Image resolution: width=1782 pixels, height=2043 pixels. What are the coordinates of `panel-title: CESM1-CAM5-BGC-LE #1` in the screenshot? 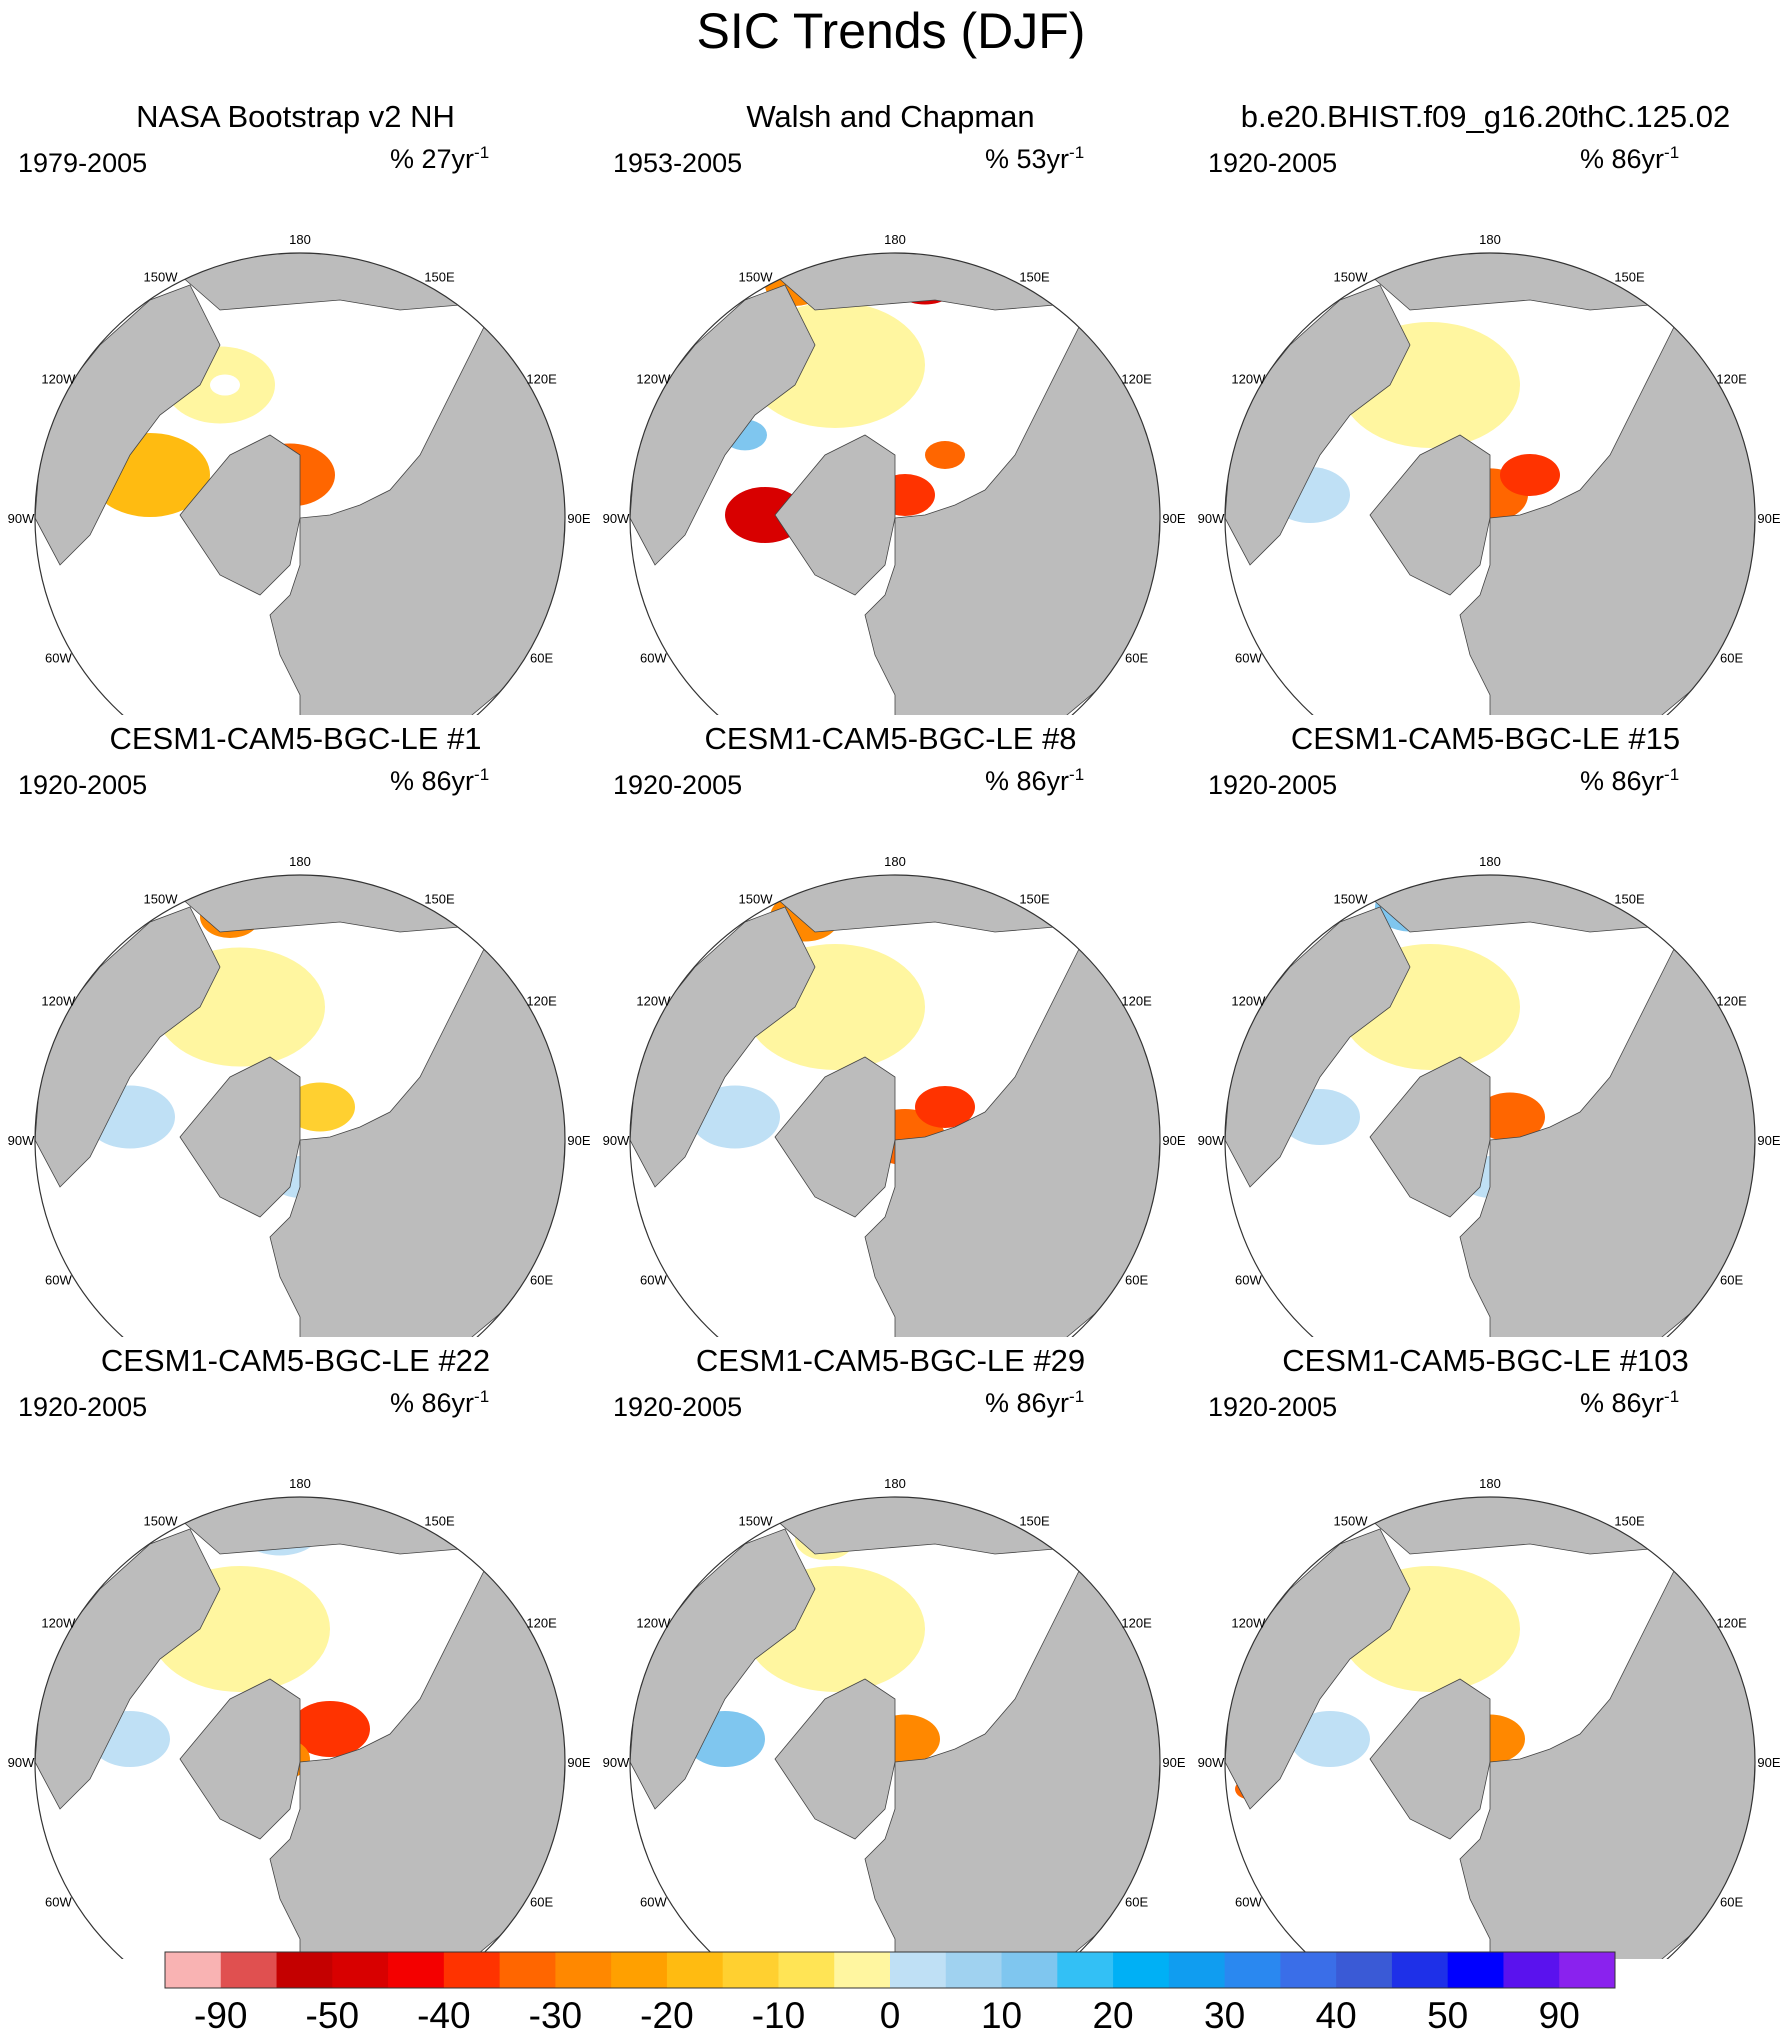 It's located at (295, 738).